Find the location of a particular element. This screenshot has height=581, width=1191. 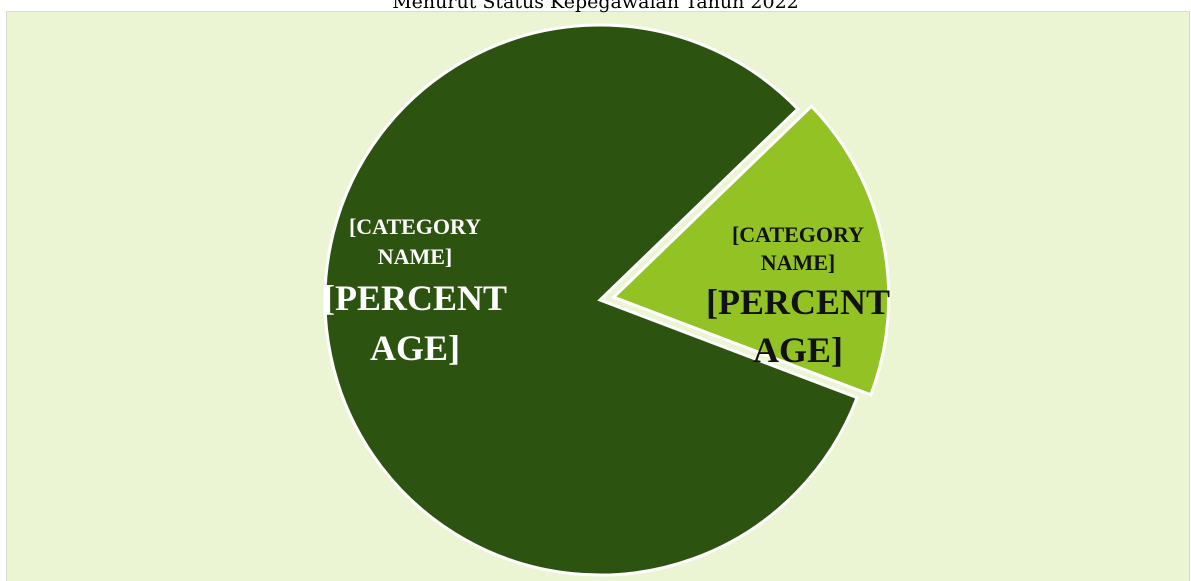

slice-label-2: [CATEGORY NAME] [PERCENT AGE] is located at coordinates (798, 296).